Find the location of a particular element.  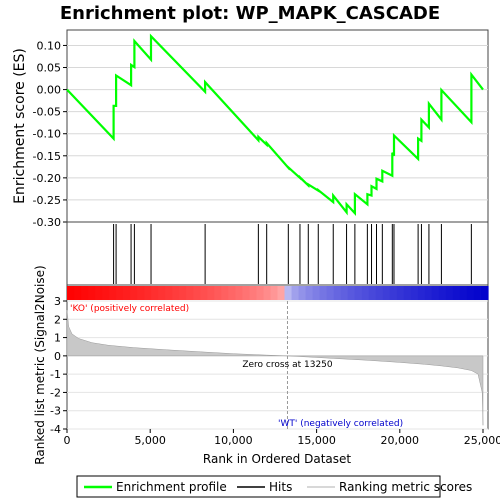

metric-tick-label: -4 is located at coordinates (55, 429).